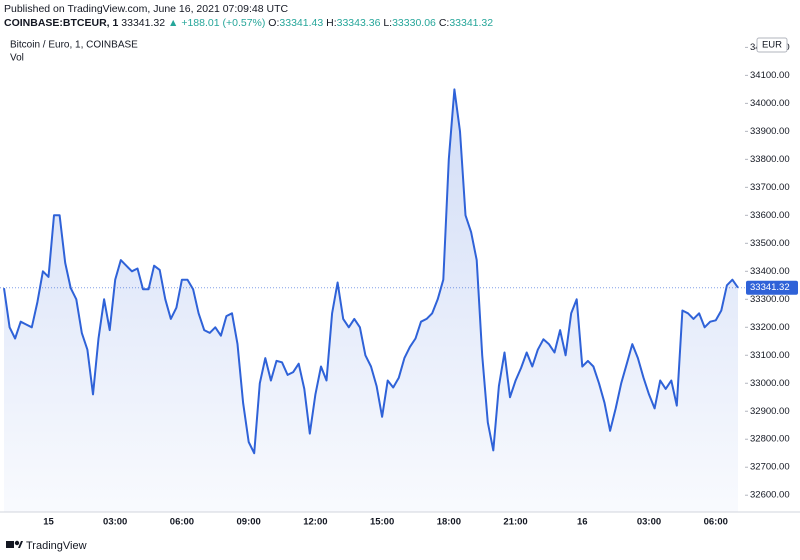 The image size is (800, 560). I want to click on y-tick-label: 32900.00, so click(770, 411).